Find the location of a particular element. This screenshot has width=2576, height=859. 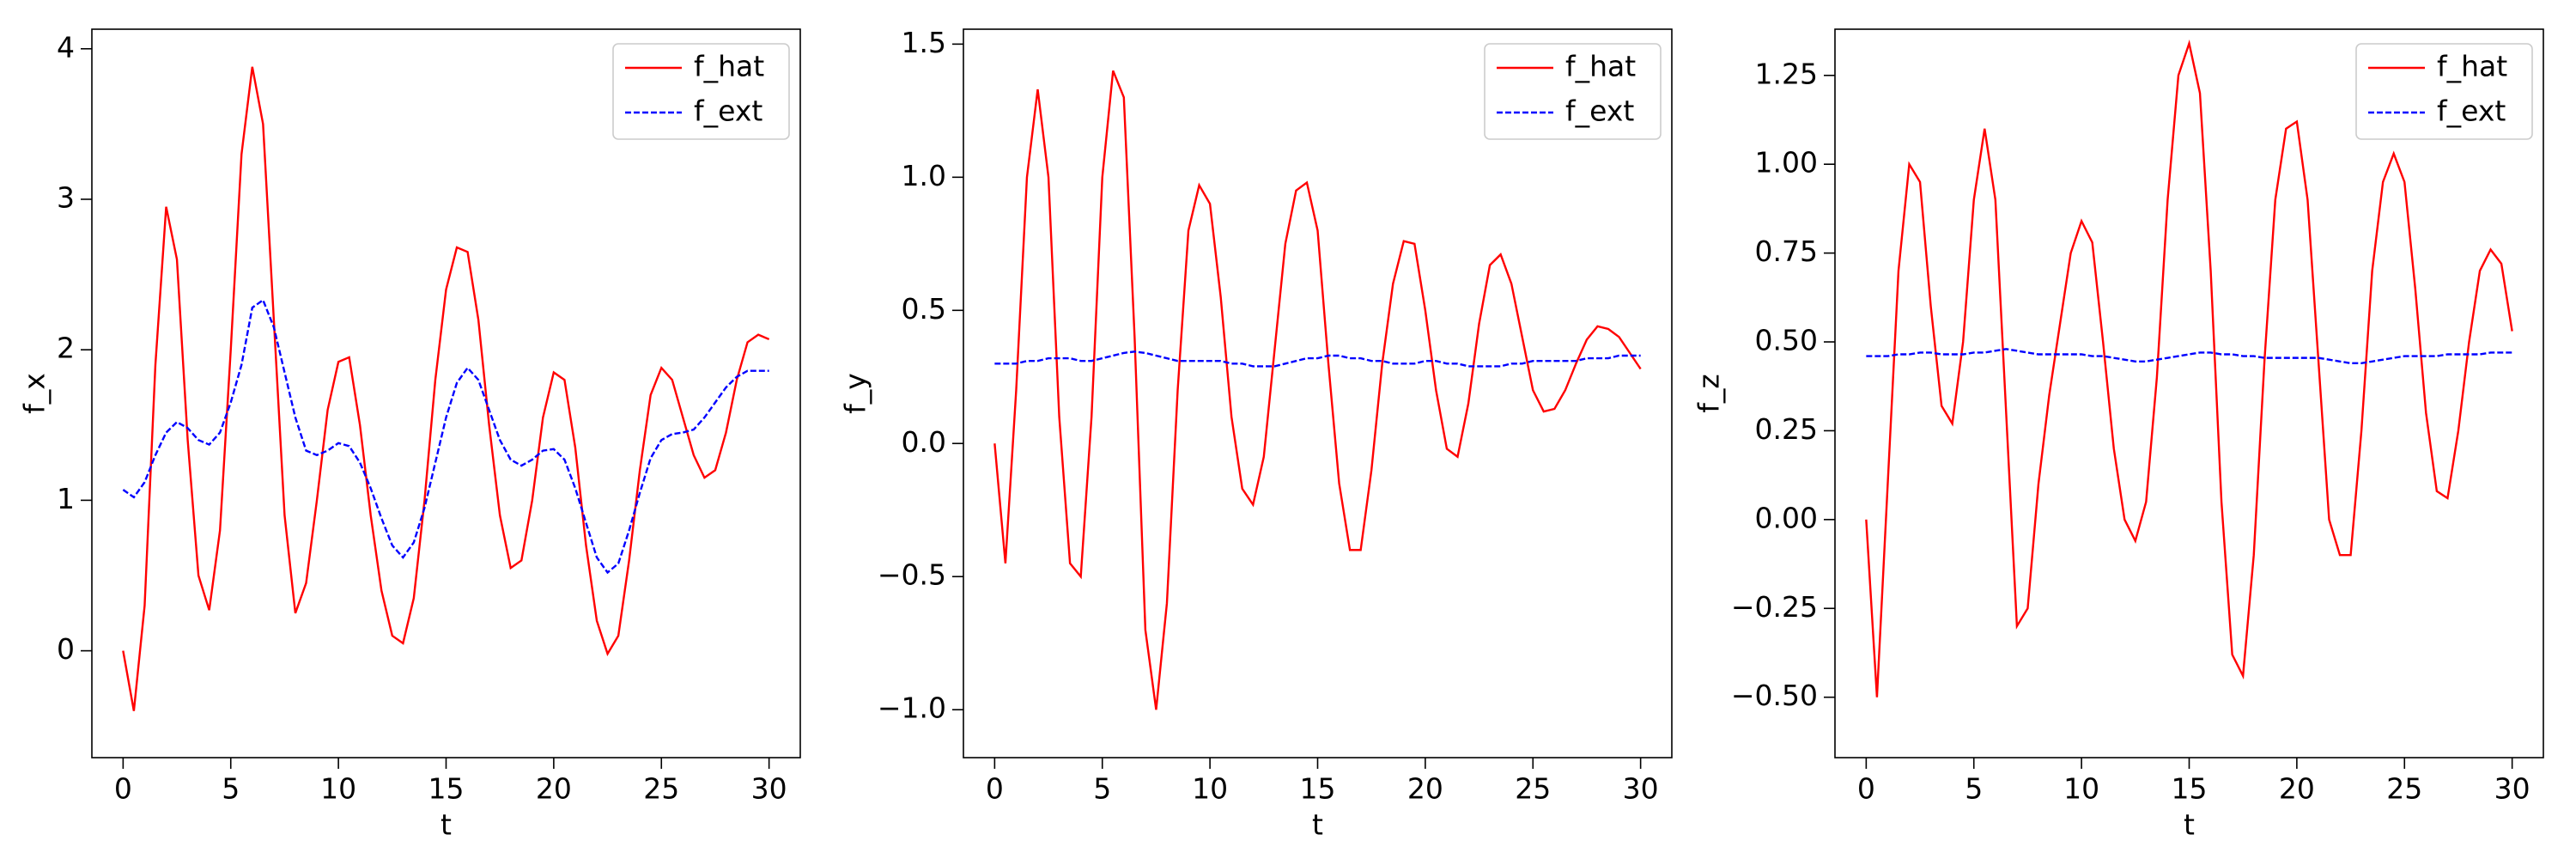

y-tick-label: 1.5 is located at coordinates (924, 42).